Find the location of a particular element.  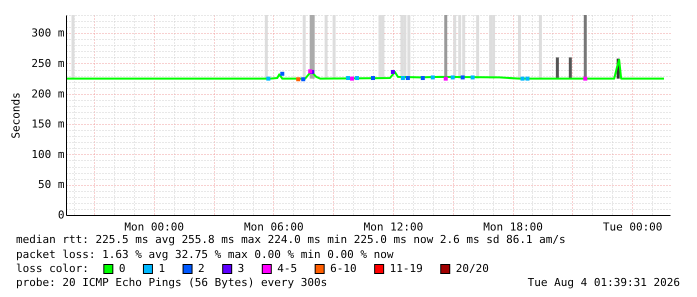

legend-label: 1 is located at coordinates (162, 268).